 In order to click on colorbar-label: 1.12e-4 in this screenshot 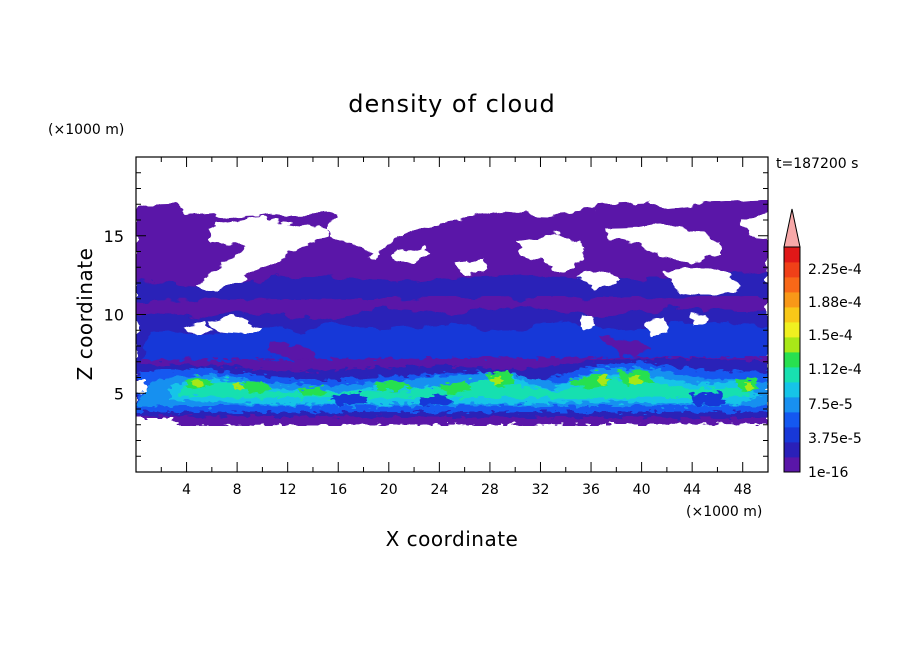, I will do `click(835, 370)`.